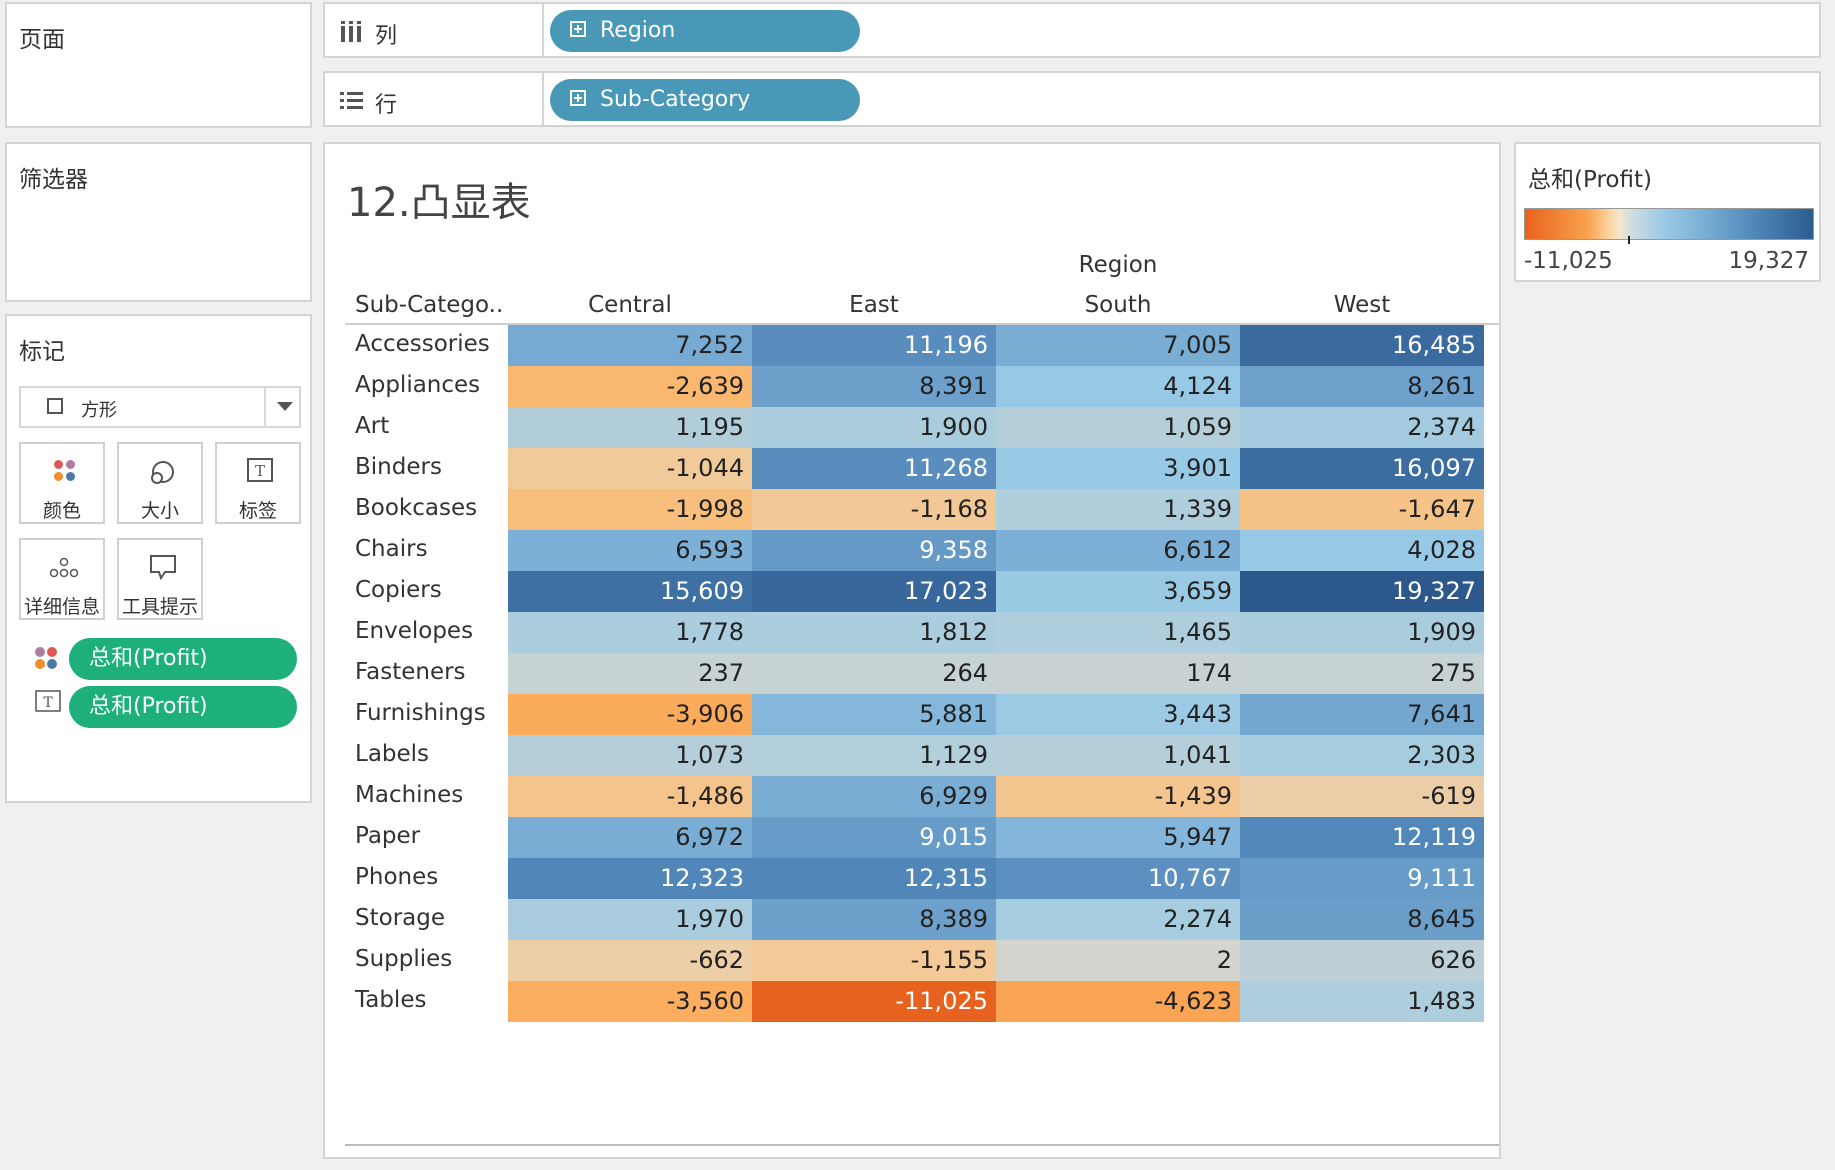  What do you see at coordinates (420, 713) in the screenshot?
I see `row-label: Furnishings` at bounding box center [420, 713].